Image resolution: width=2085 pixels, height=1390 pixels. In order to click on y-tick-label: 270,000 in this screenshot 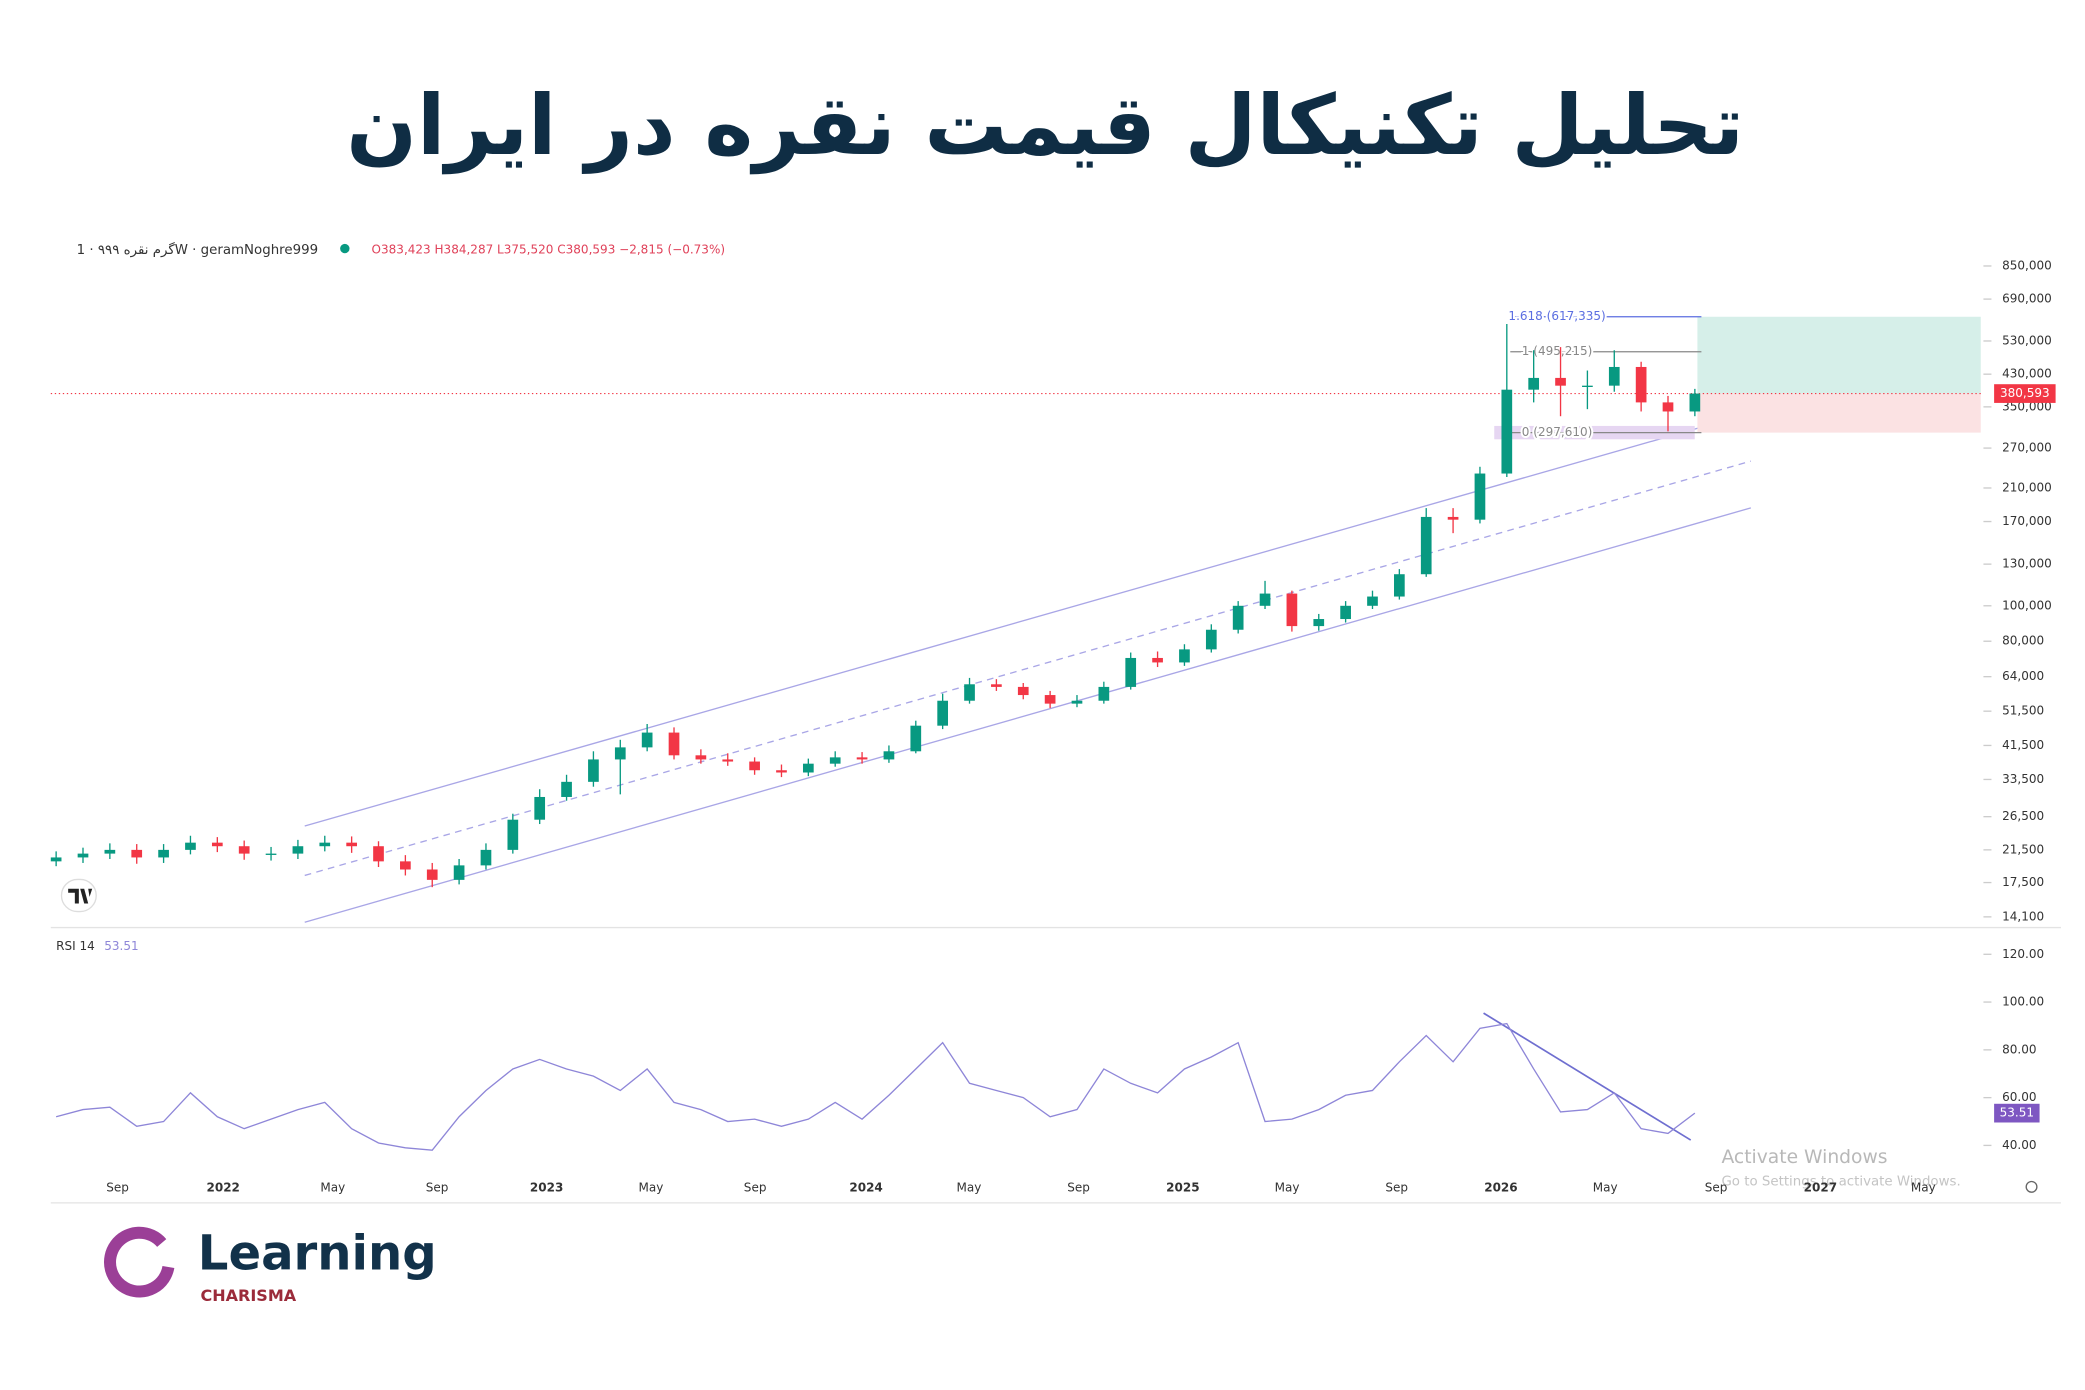, I will do `click(2027, 448)`.